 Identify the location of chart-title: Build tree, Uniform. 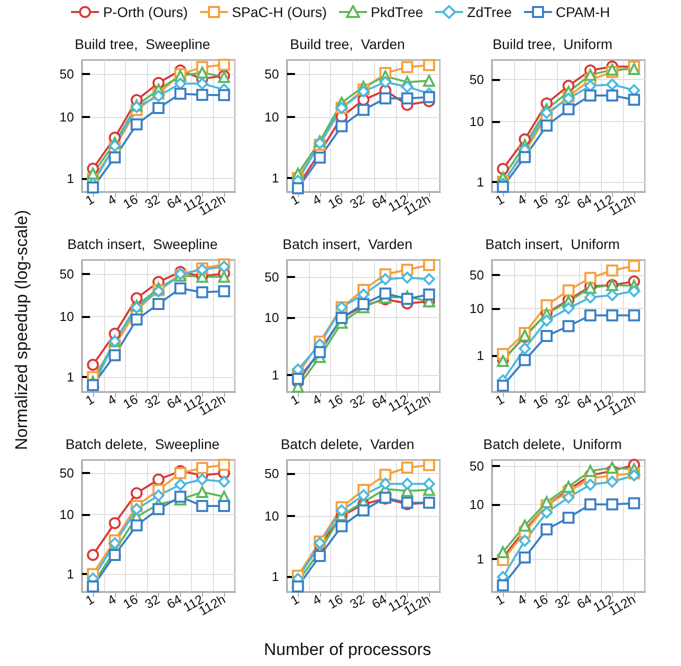
(552, 44).